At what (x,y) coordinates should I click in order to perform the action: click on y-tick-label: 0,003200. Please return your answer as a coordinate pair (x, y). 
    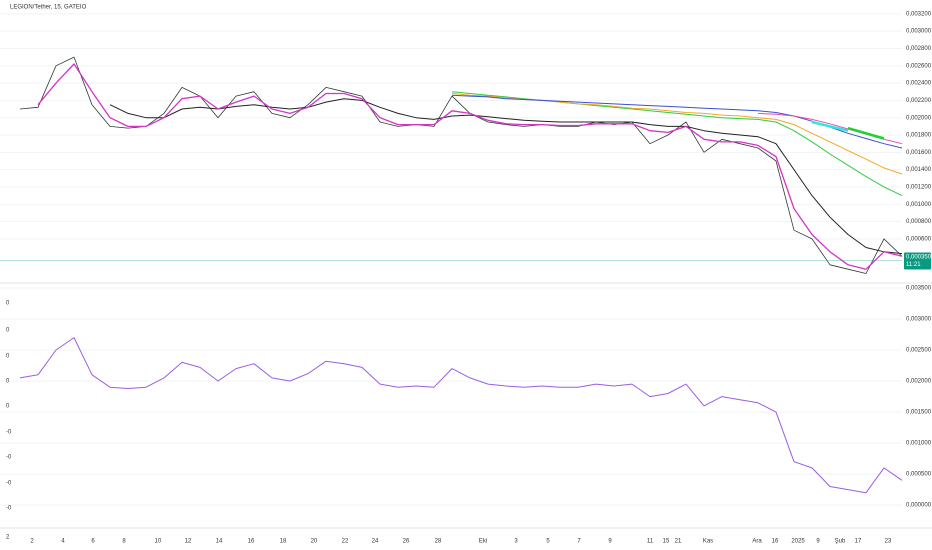
    Looking at the image, I should click on (919, 14).